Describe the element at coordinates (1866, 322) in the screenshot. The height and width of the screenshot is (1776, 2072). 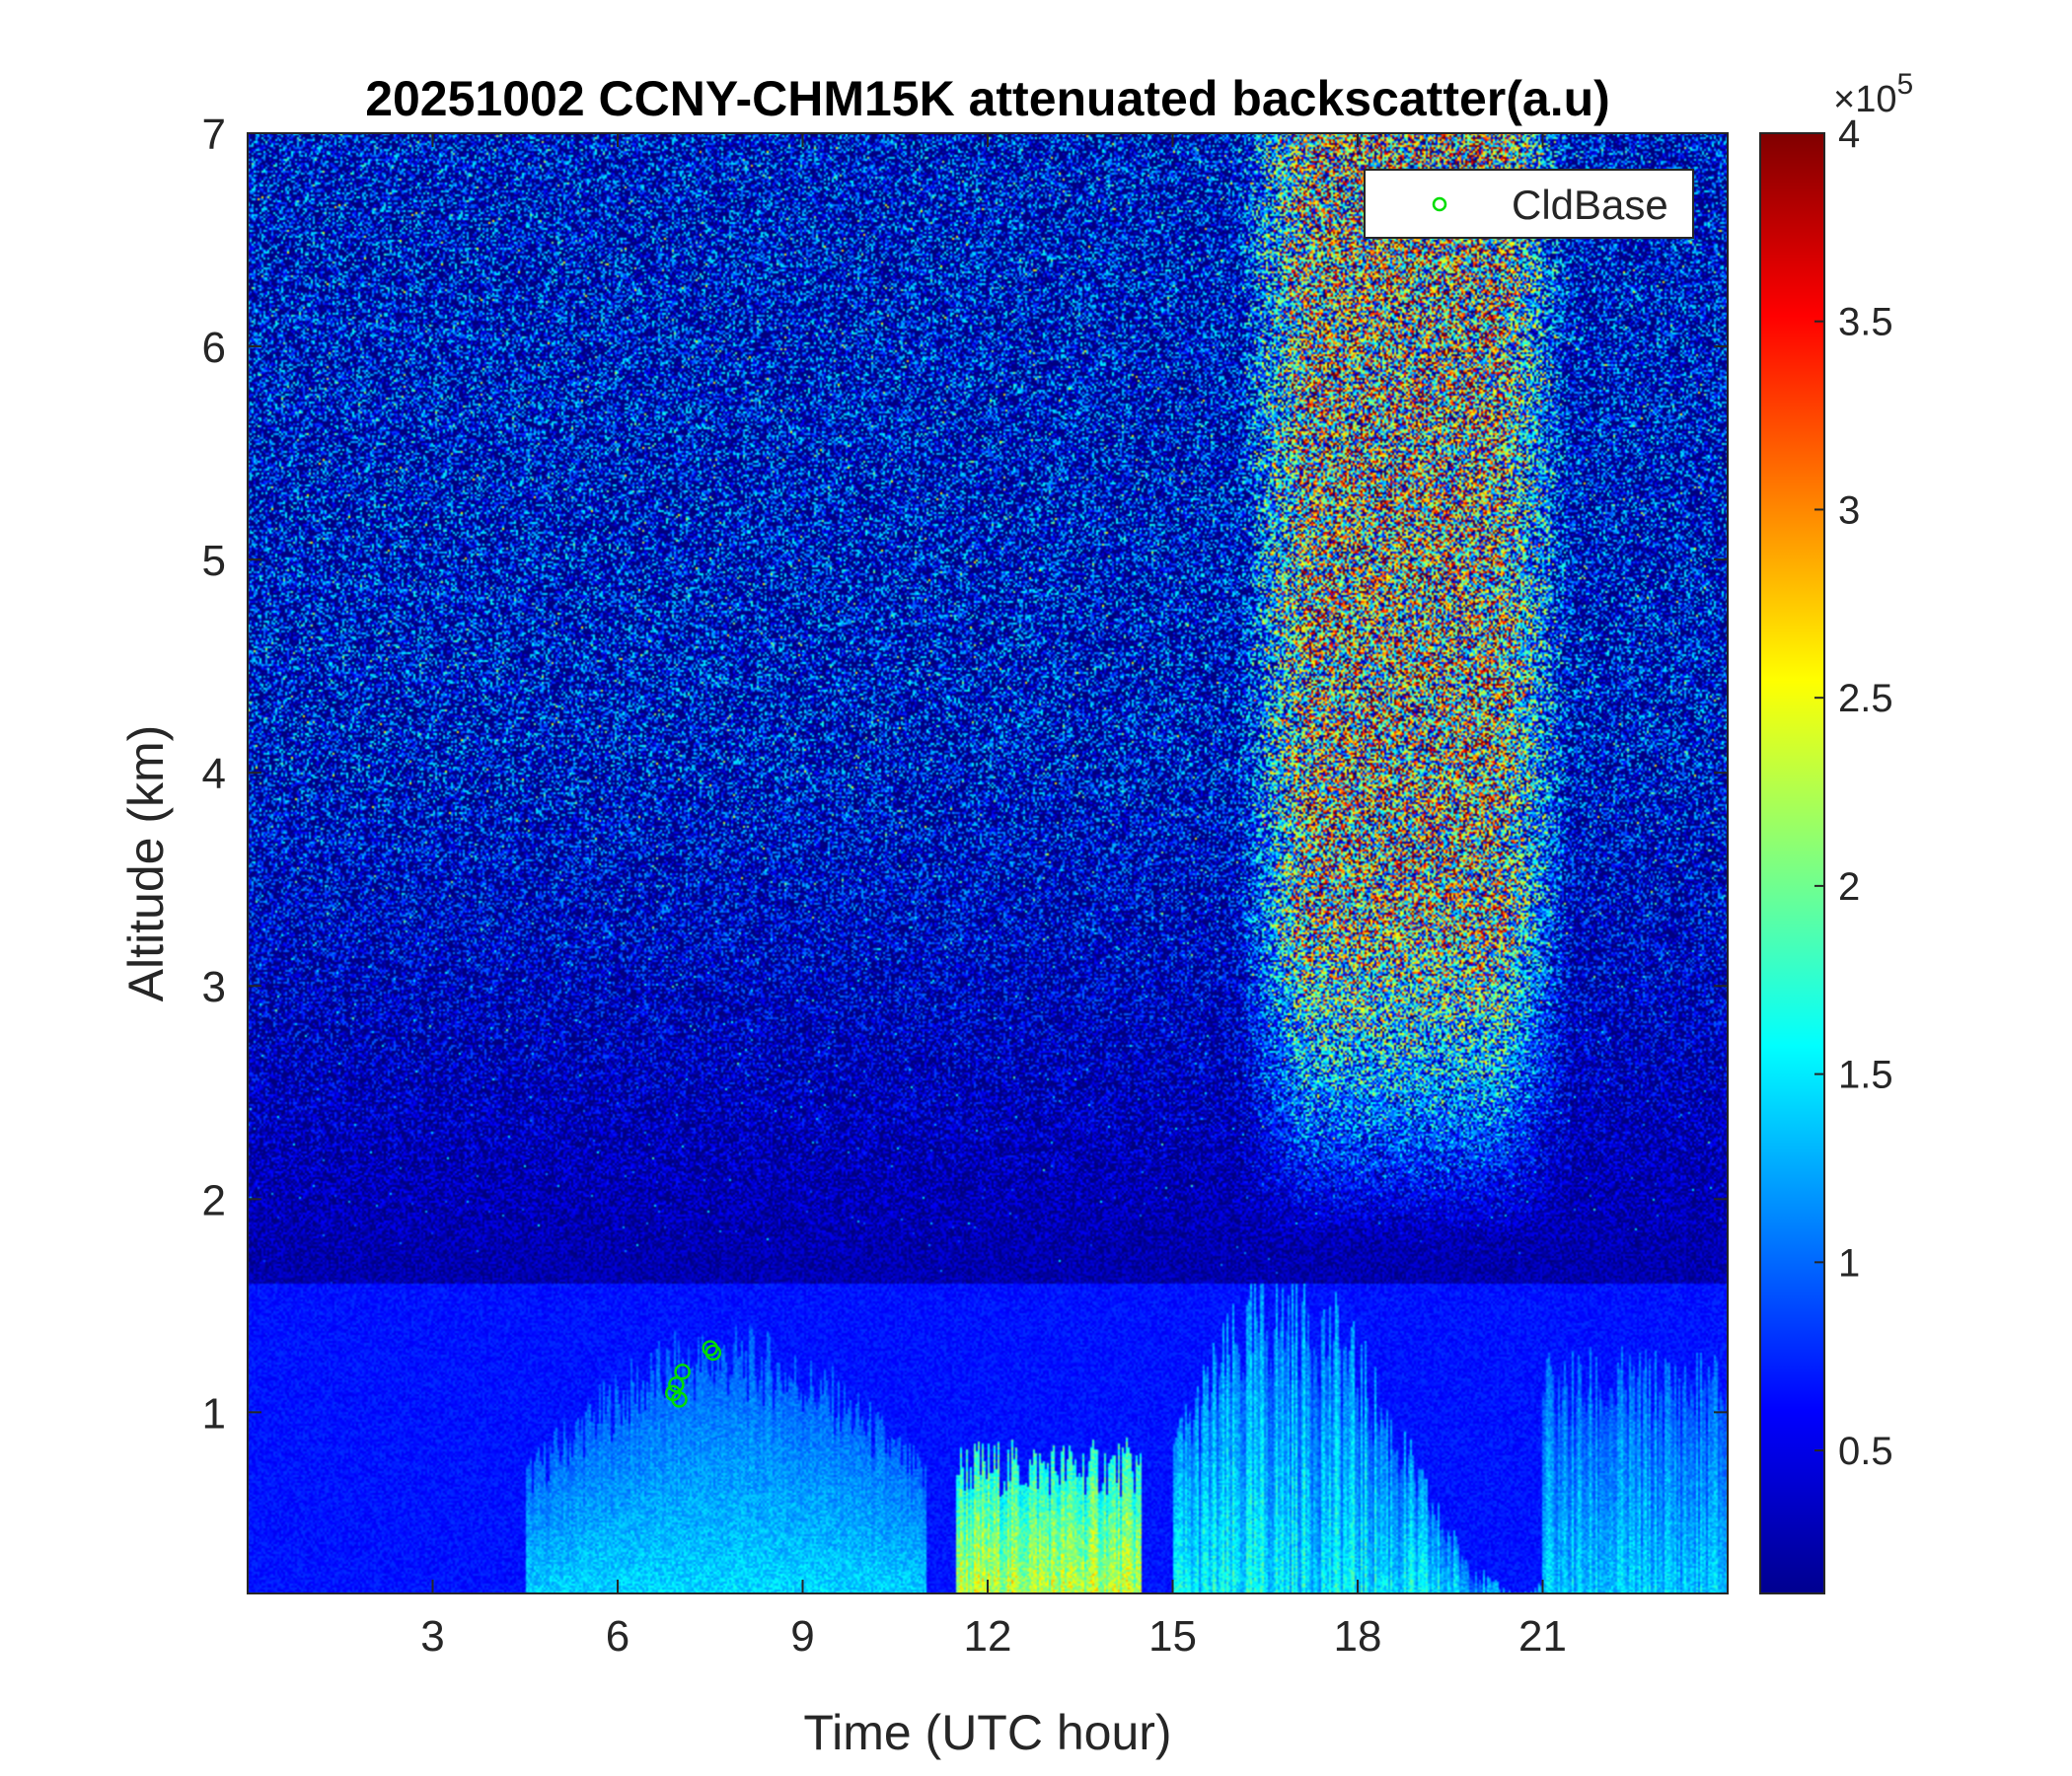
I see `colorbar-tick-label-3.5: 3.5` at that location.